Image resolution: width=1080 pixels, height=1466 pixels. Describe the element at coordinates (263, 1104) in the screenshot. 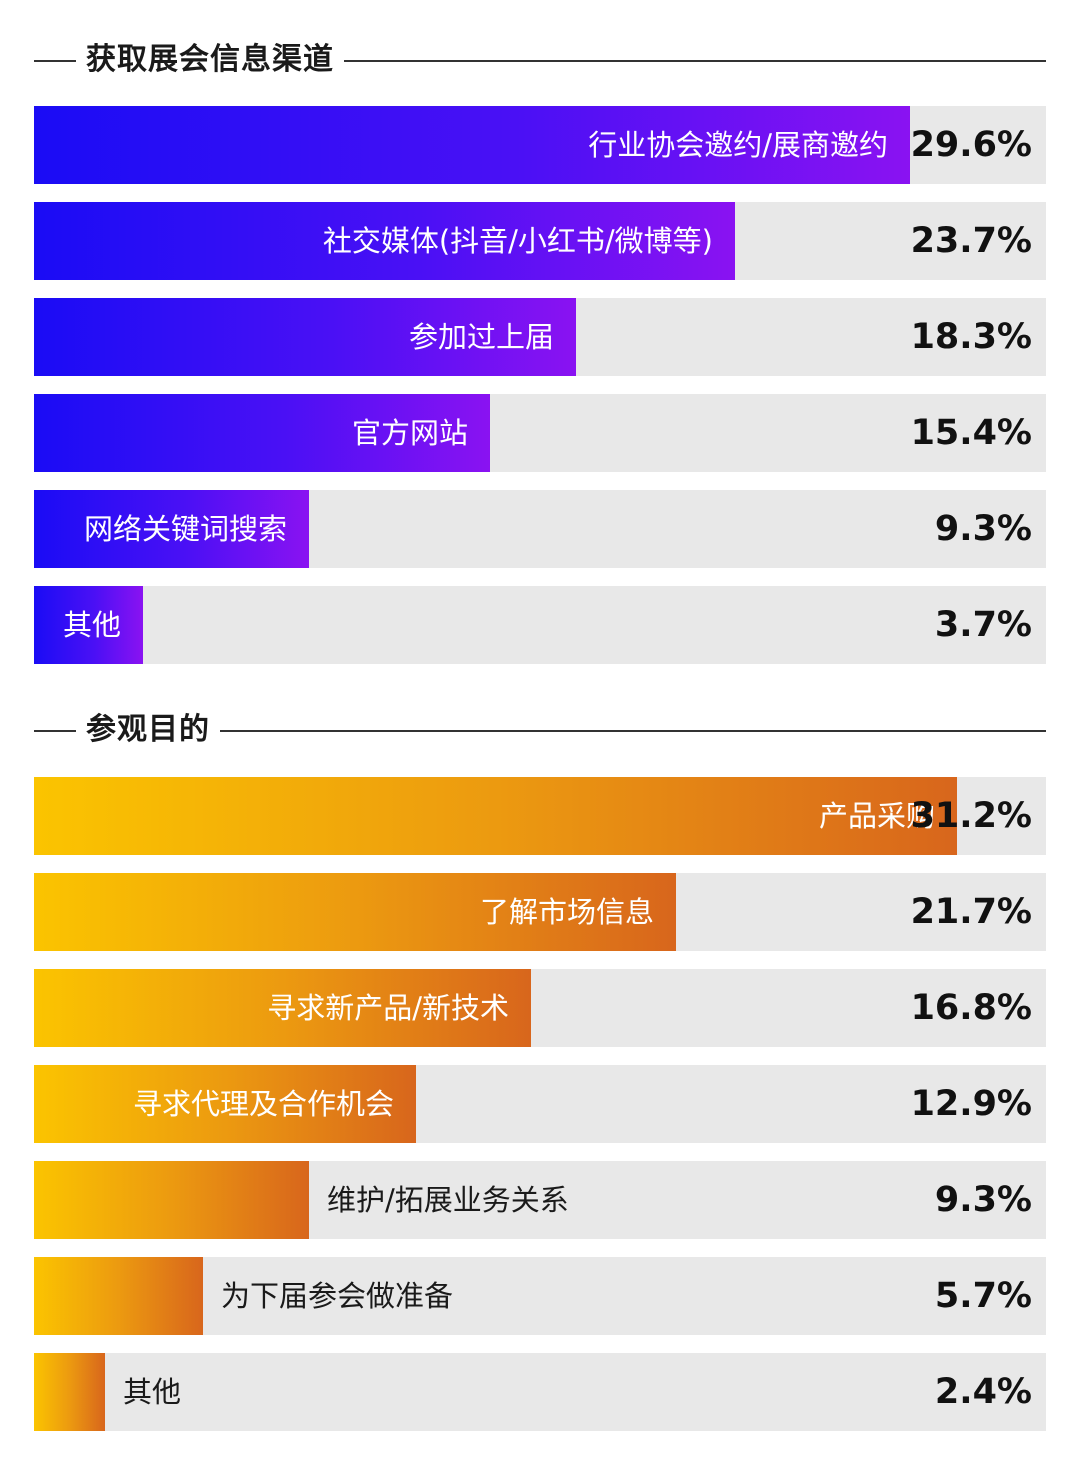

I see `bar-label: 寻求代理及合作机会` at that location.